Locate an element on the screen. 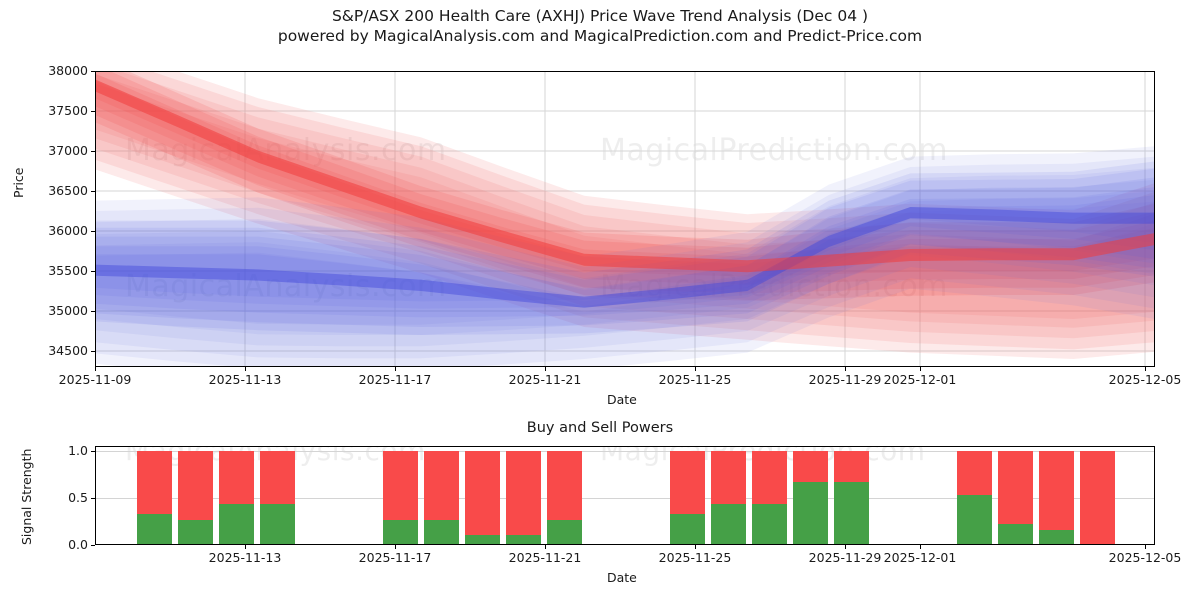 The height and width of the screenshot is (600, 1200). signal-chart-title: Buy and Sell Powers is located at coordinates (600, 428).